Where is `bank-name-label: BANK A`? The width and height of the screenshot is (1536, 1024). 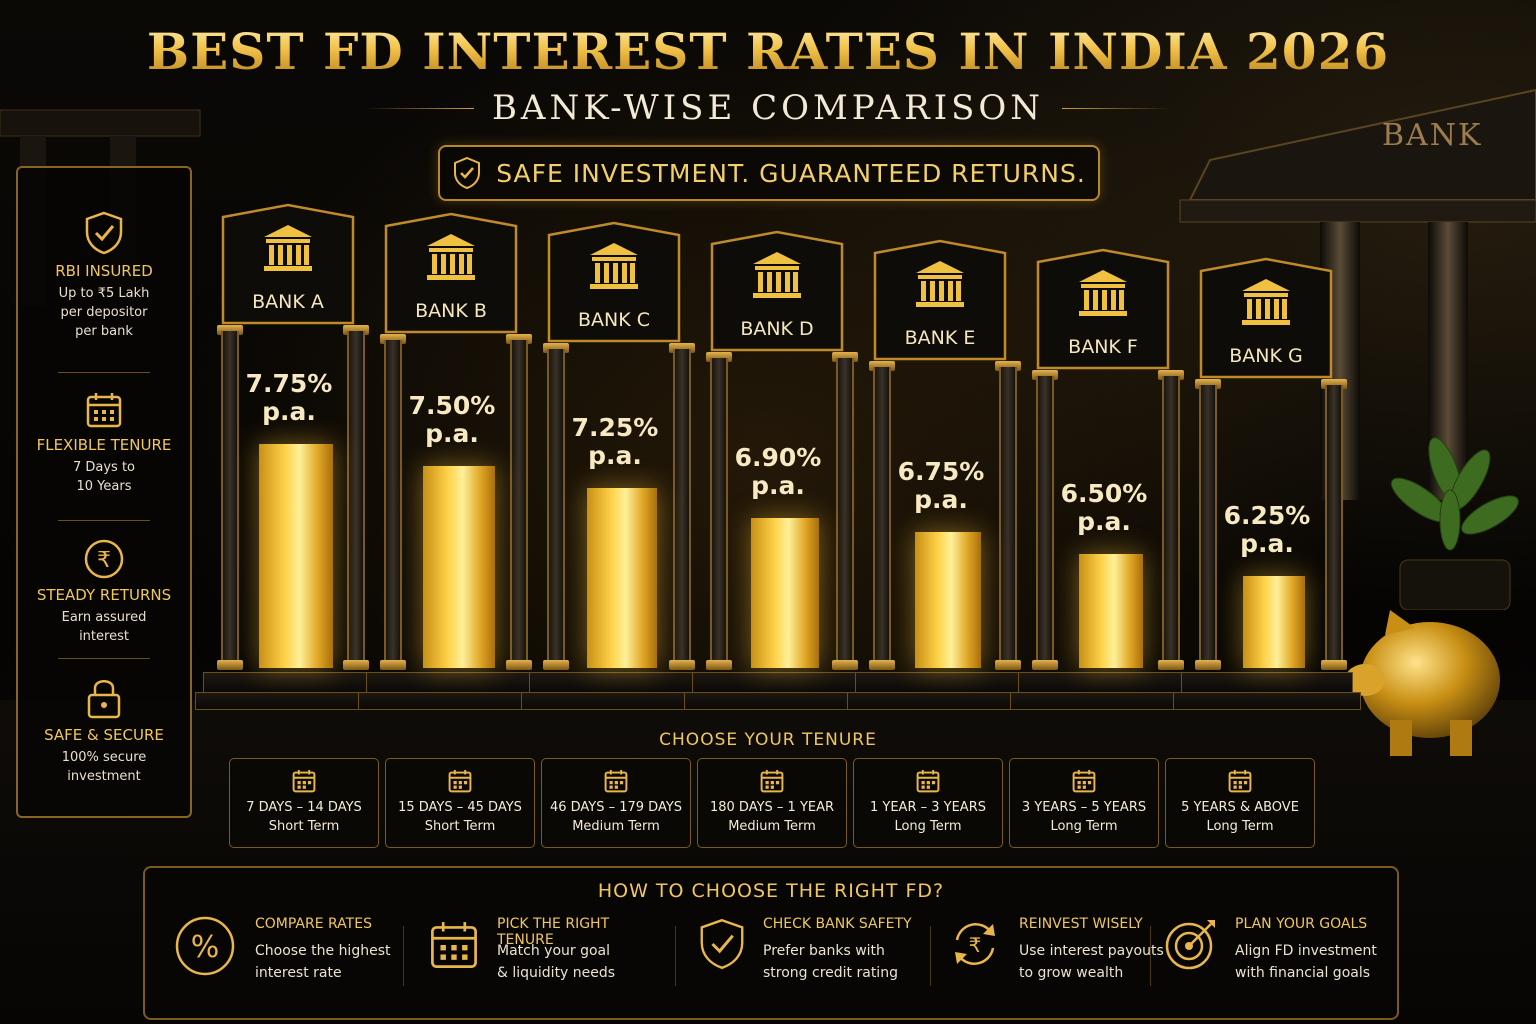
bank-name-label: BANK A is located at coordinates (288, 302).